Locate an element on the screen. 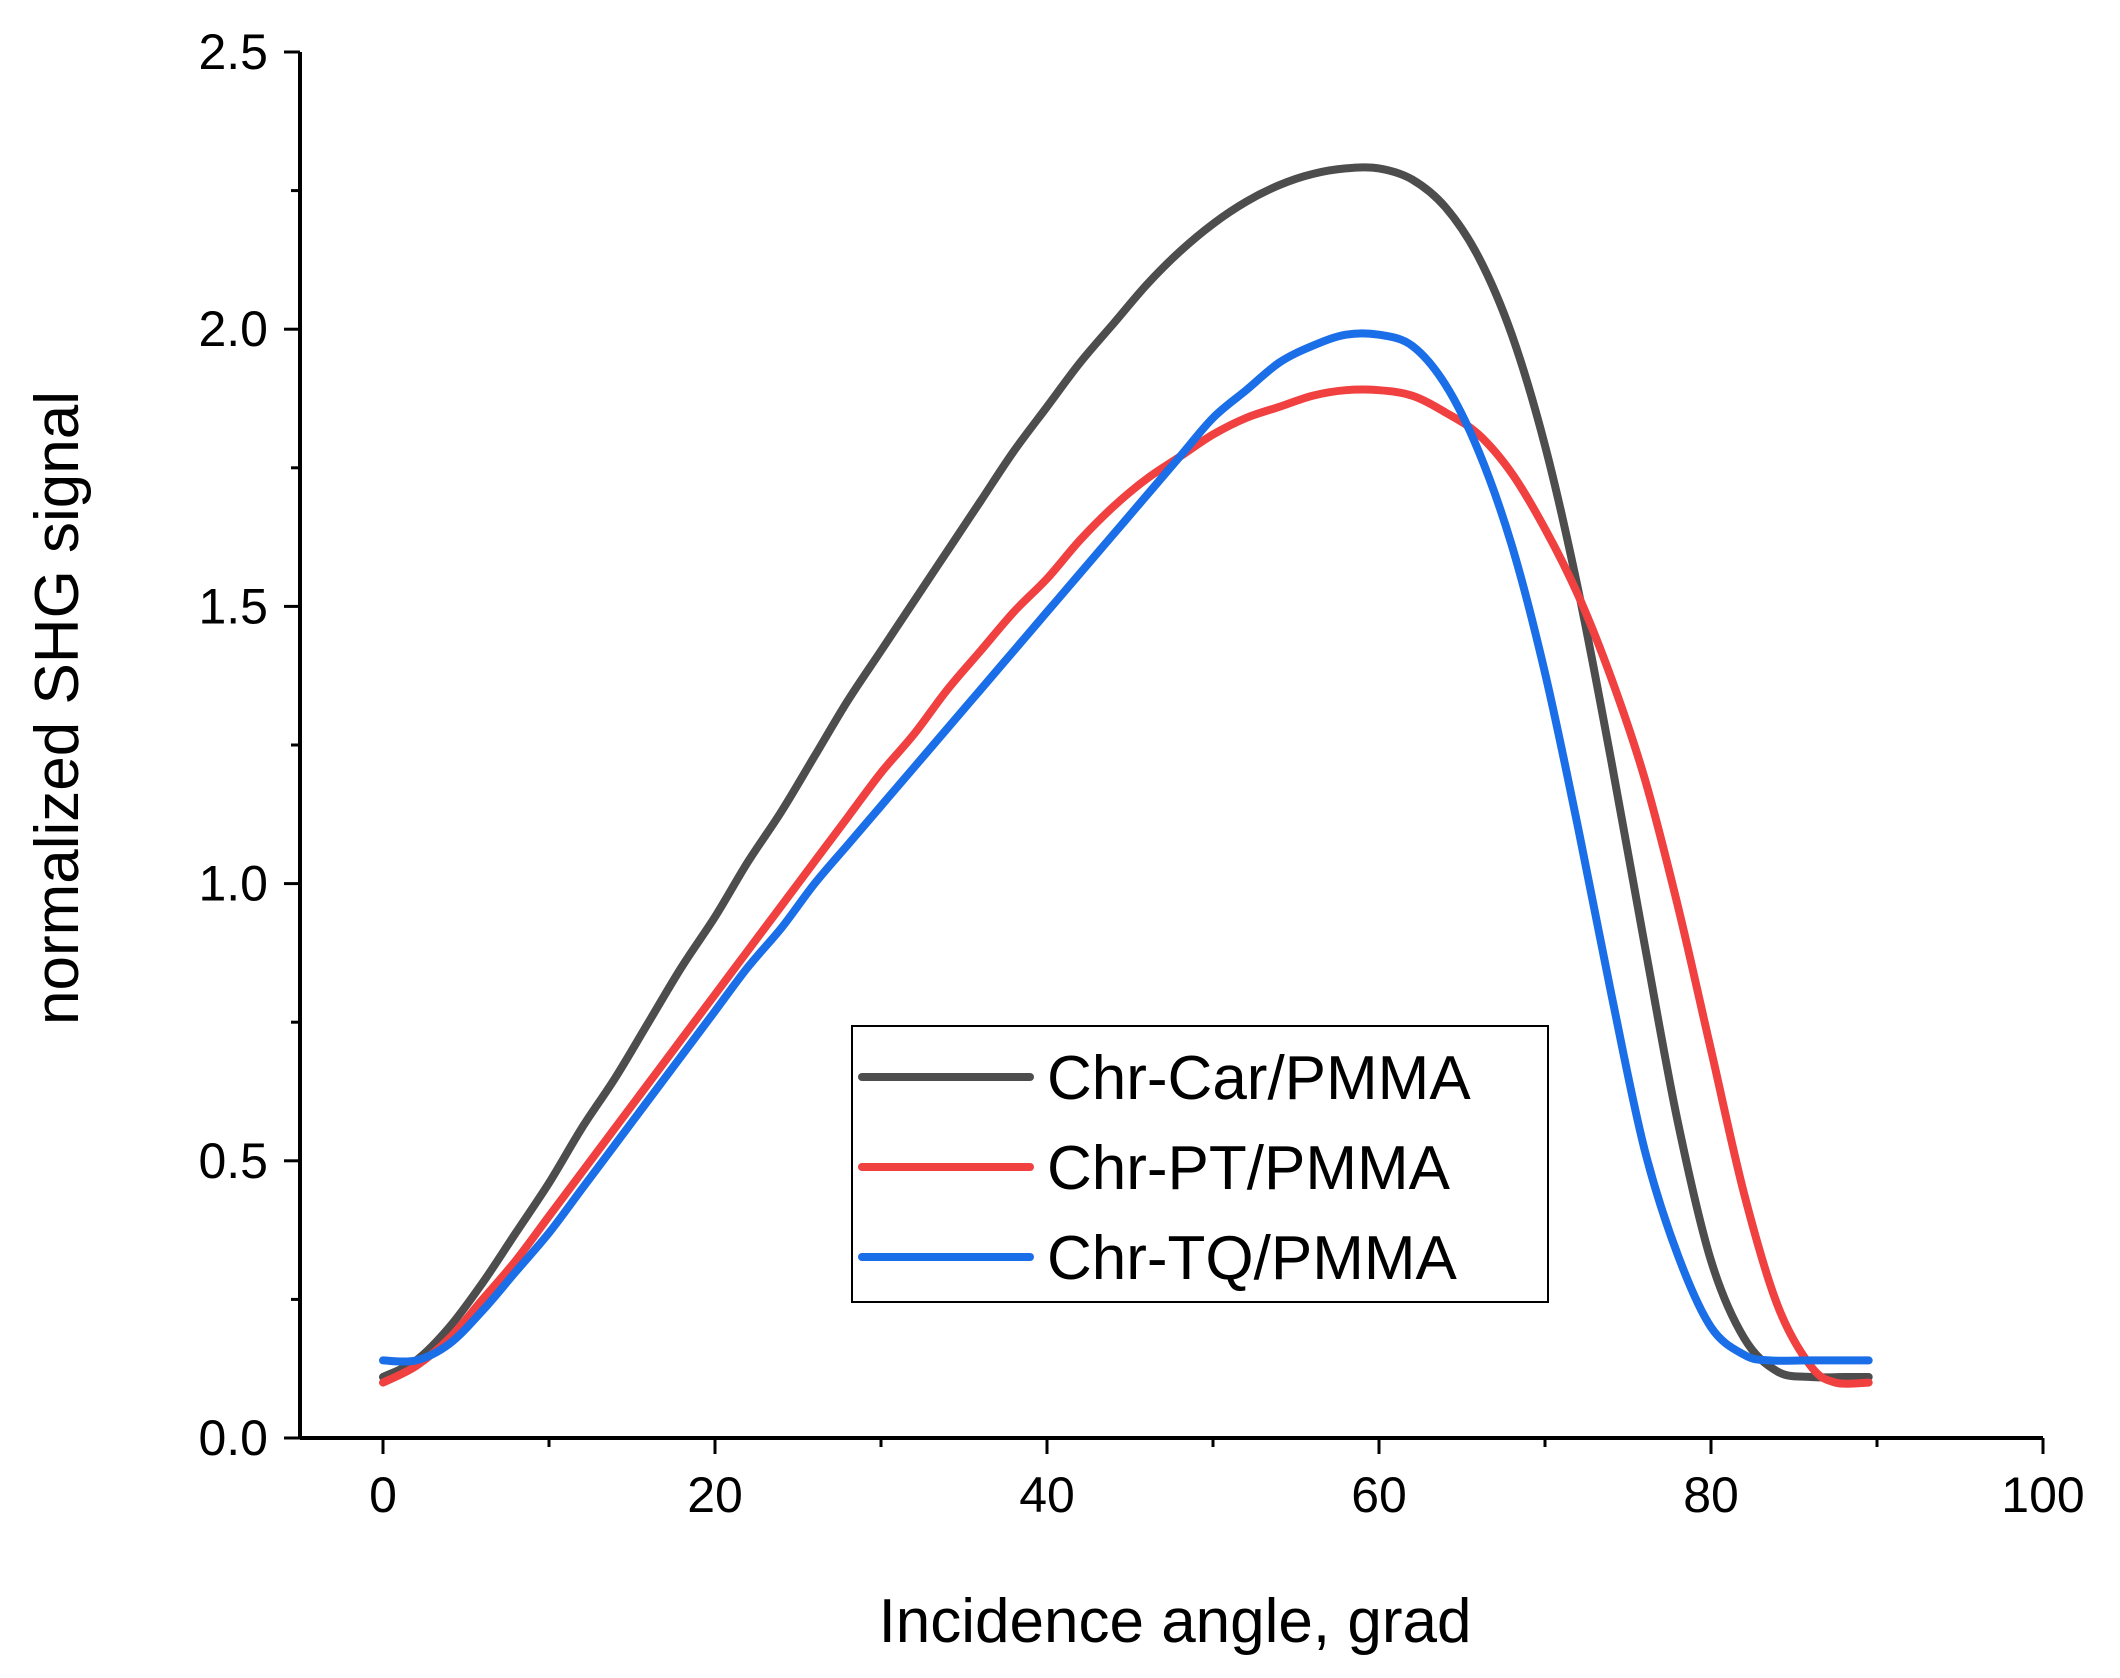 This screenshot has height=1678, width=2120. y-tick-label: 0.0 is located at coordinates (233, 1438).